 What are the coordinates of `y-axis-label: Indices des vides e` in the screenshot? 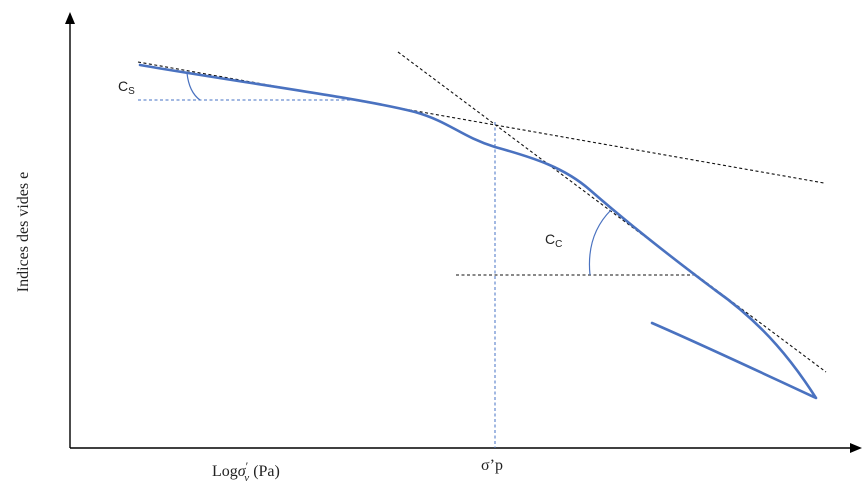 It's located at (23, 232).